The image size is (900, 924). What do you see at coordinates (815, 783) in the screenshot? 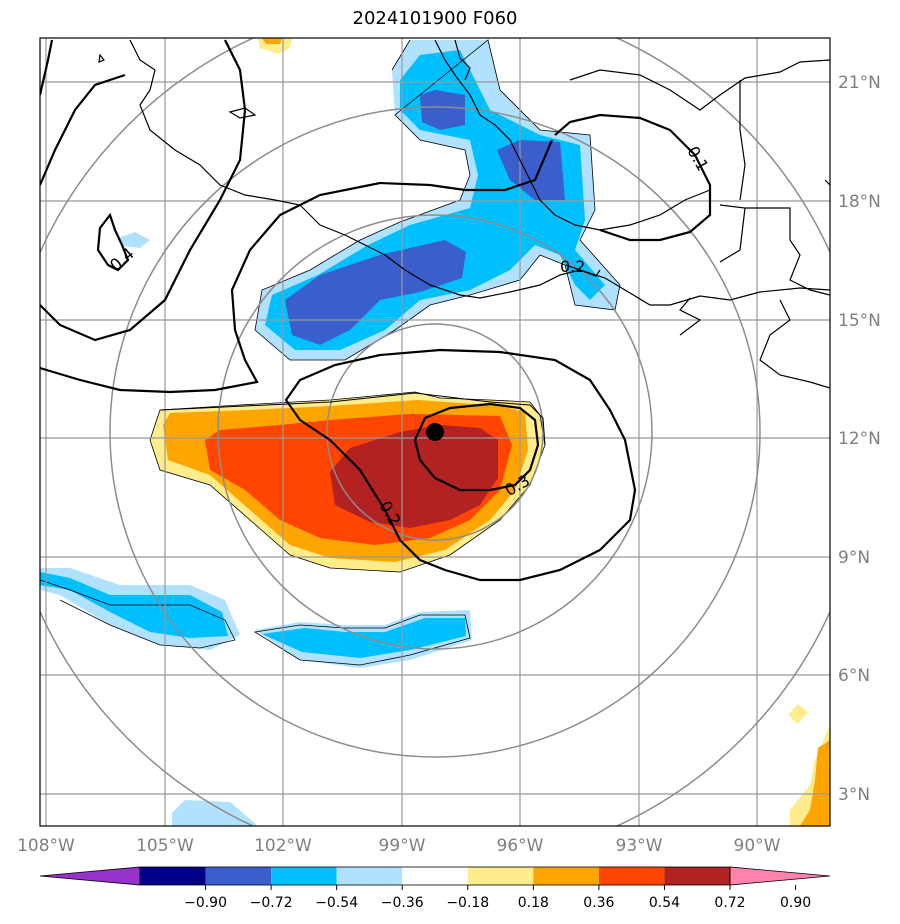
I see `positive-region-se-core` at bounding box center [815, 783].